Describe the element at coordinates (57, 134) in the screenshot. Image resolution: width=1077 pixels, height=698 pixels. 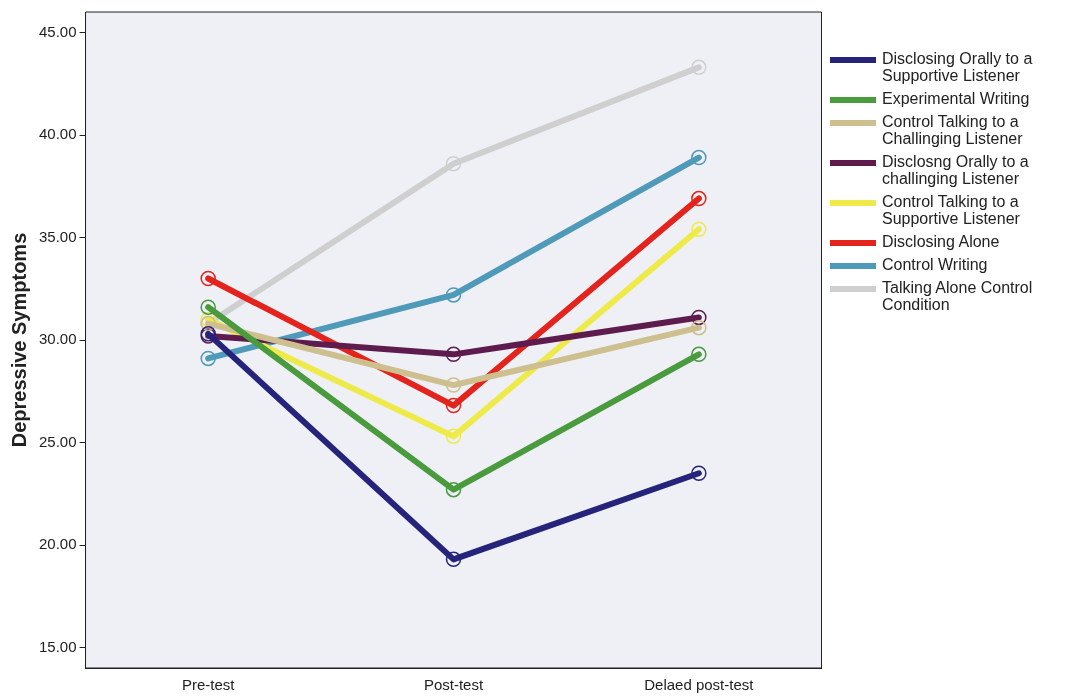
I see `y-tick-label: 40.00` at that location.